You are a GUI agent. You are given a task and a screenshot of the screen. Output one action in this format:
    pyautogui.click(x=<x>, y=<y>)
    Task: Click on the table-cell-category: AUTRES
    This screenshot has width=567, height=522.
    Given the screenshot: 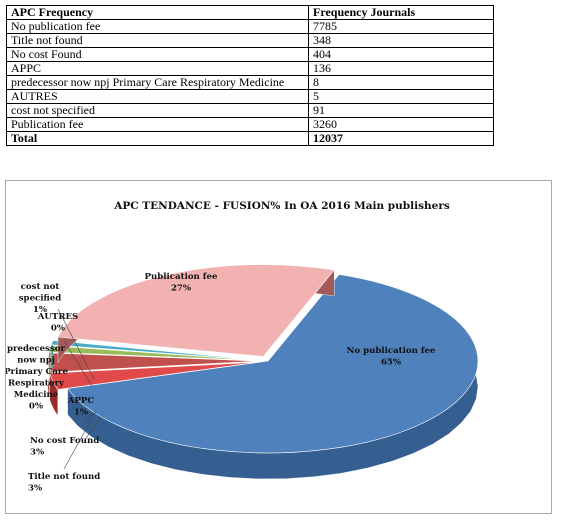 What is the action you would take?
    pyautogui.click(x=157, y=96)
    